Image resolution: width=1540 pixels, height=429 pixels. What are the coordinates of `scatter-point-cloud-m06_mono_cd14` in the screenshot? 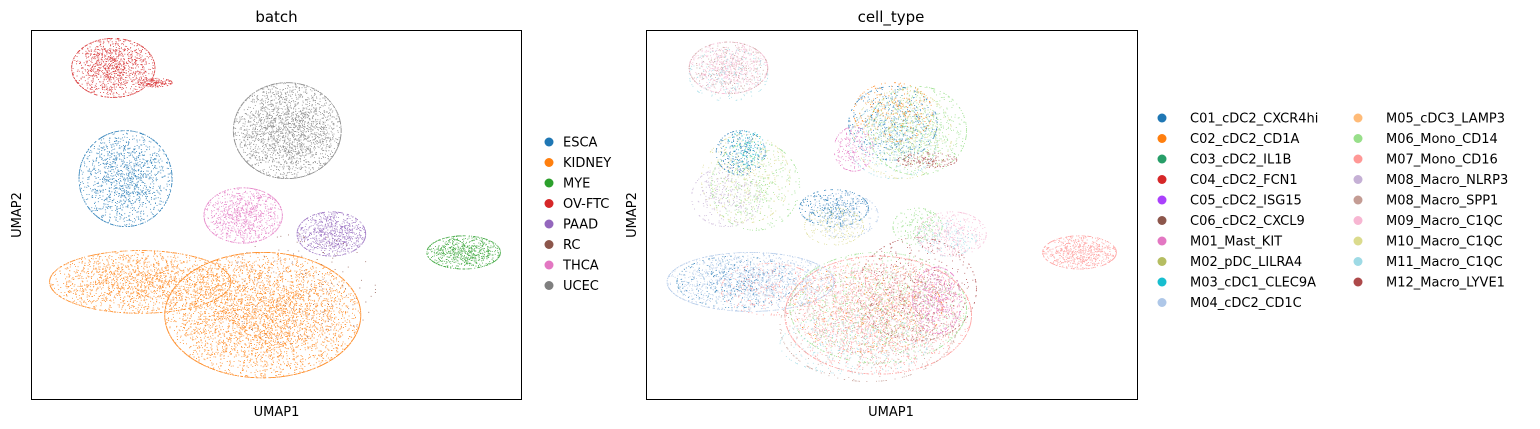 It's located at (917, 226).